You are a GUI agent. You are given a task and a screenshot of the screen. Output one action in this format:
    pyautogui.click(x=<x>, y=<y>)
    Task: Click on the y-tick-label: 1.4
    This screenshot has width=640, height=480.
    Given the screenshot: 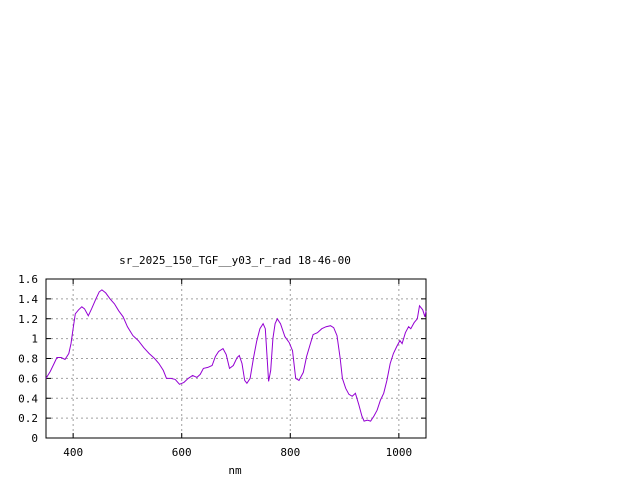 What is the action you would take?
    pyautogui.click(x=28, y=299)
    